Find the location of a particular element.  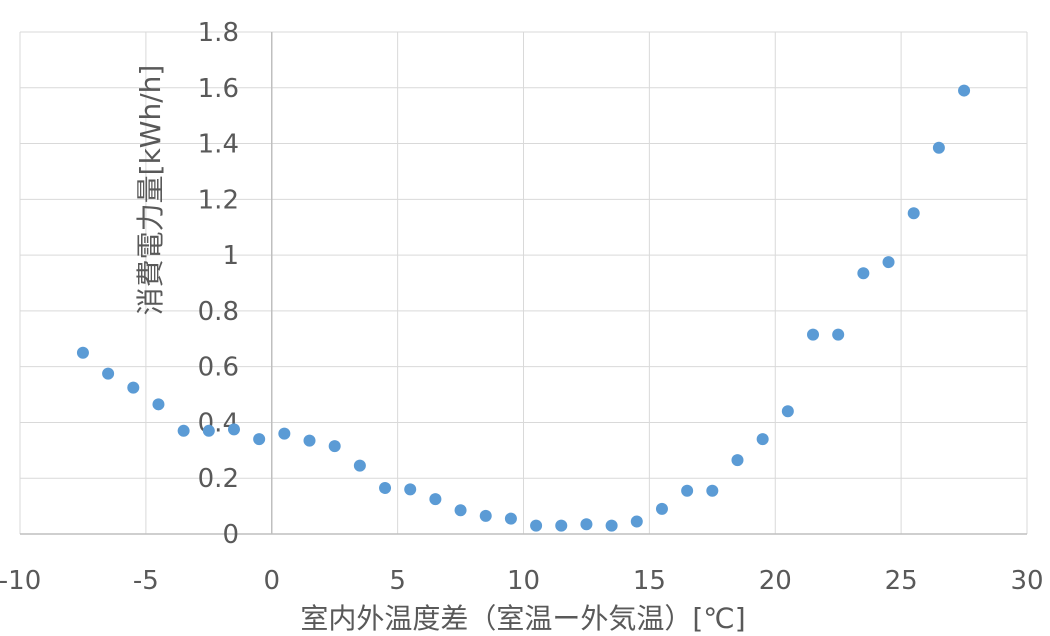

y-tick-label: 0.2 is located at coordinates (218, 479).